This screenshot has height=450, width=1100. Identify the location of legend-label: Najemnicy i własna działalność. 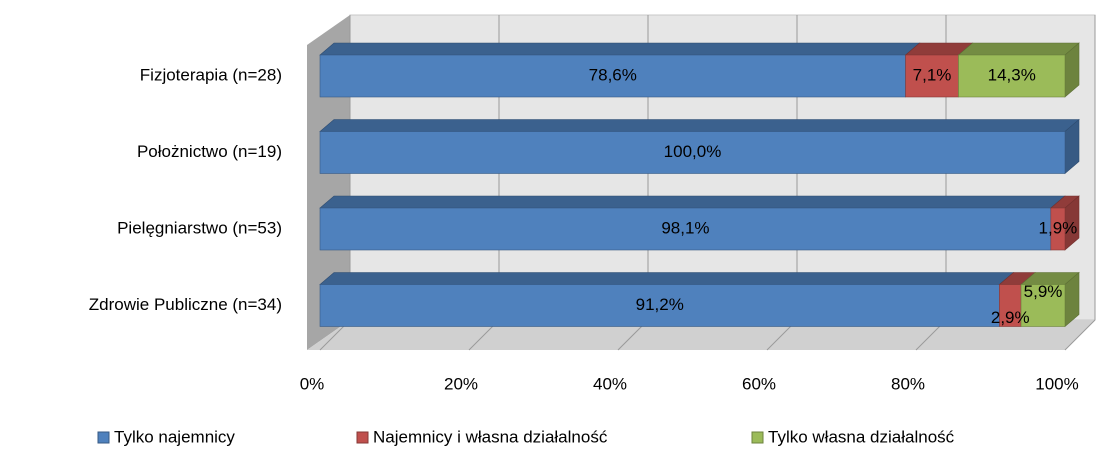
(490, 436).